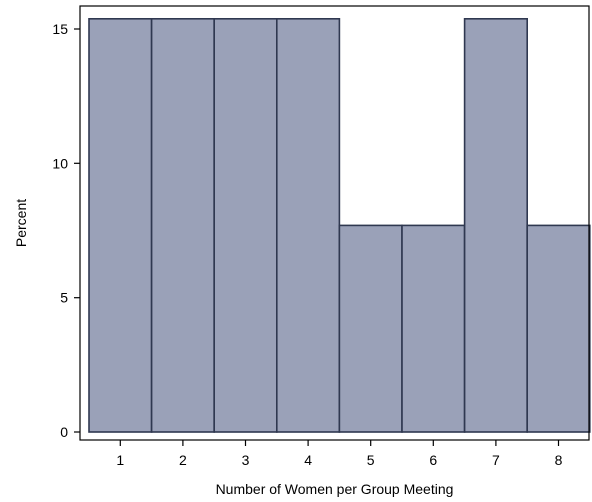 The height and width of the screenshot is (502, 592). What do you see at coordinates (246, 460) in the screenshot?
I see `x-tick-label-3: 3` at bounding box center [246, 460].